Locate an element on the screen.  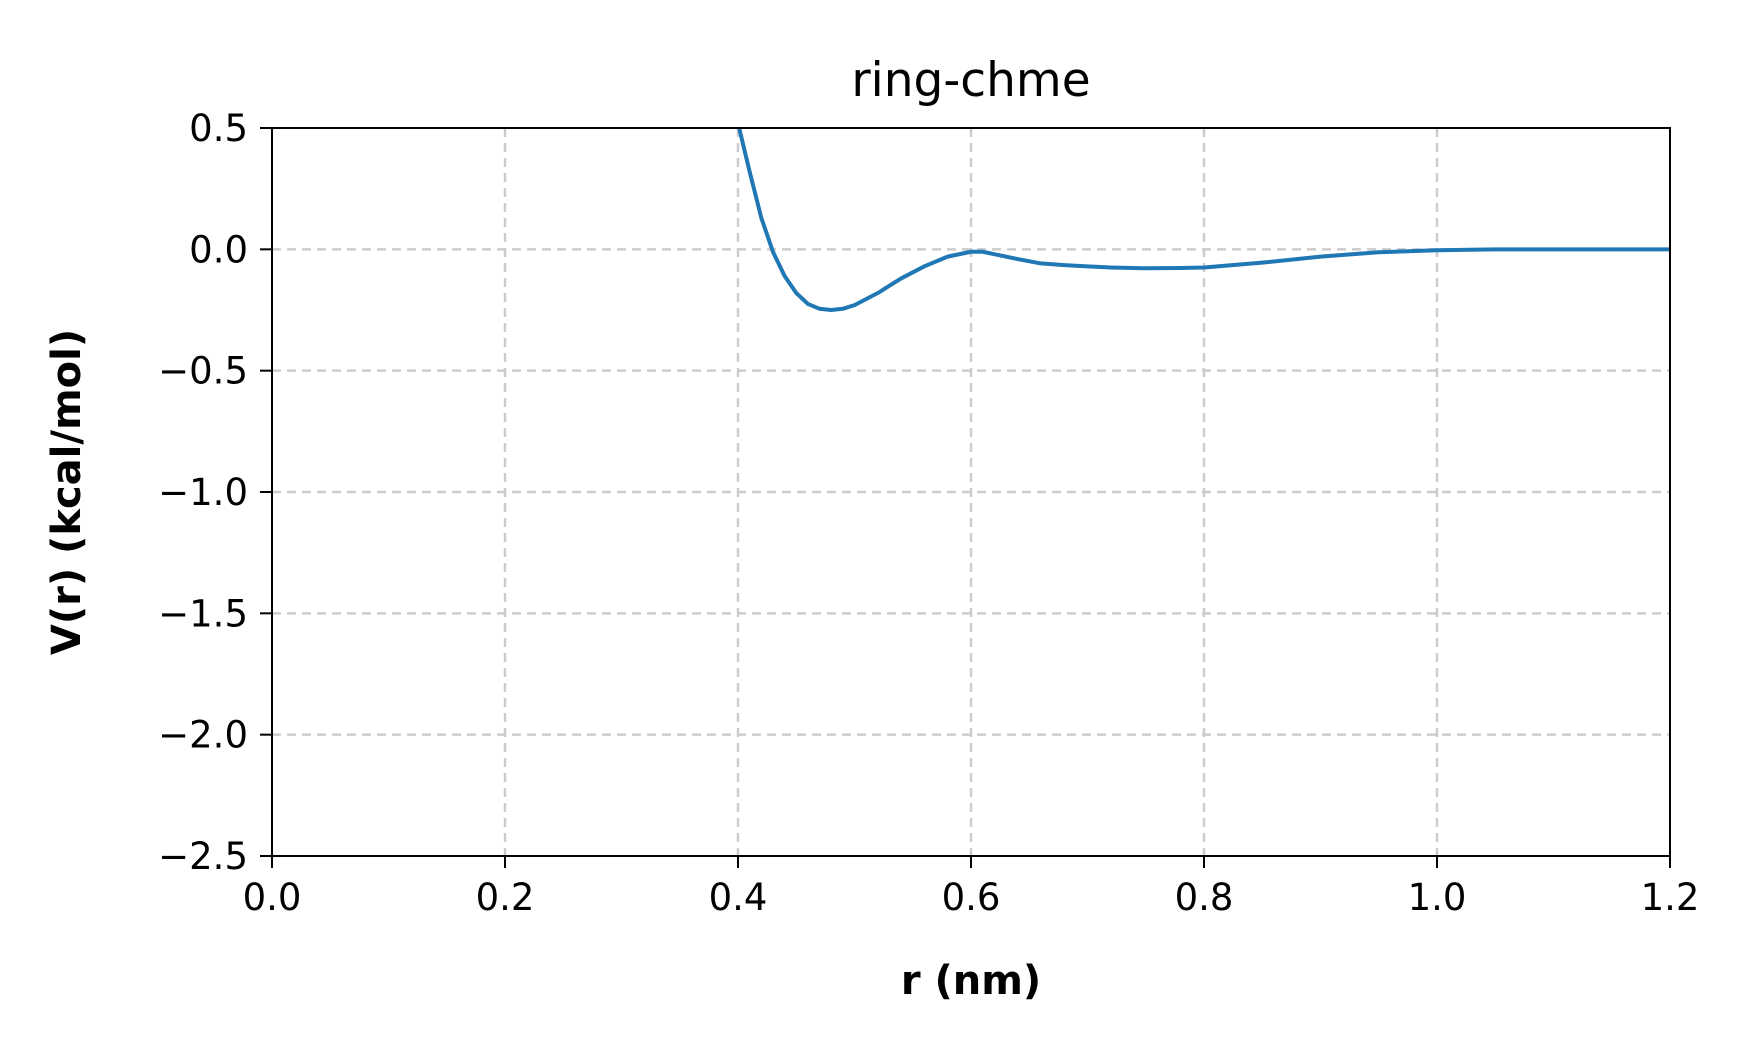
chart-title: ring-chme is located at coordinates (970, 80).